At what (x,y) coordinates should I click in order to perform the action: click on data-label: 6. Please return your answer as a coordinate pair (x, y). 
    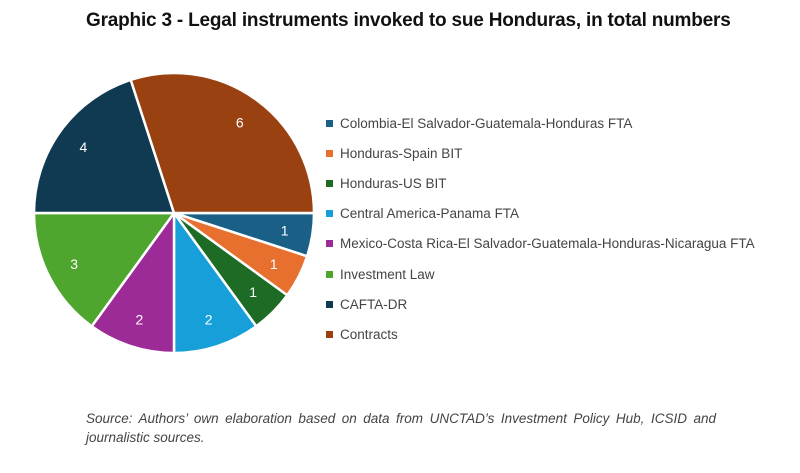
    Looking at the image, I should click on (240, 122).